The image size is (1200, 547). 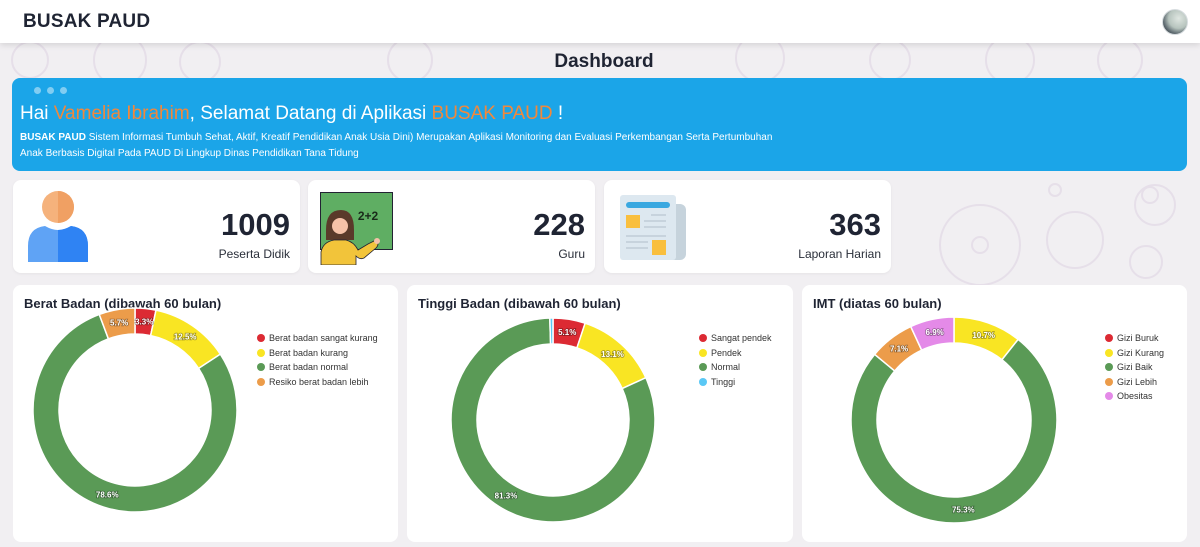 What do you see at coordinates (506, 496) in the screenshot?
I see `data-label-normal: 81.3%` at bounding box center [506, 496].